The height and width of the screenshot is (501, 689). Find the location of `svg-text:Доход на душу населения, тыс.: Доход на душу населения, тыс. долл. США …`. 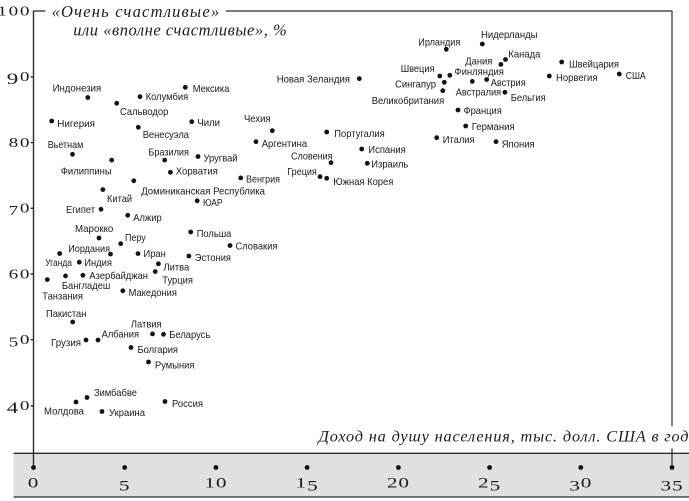

svg-text:Доход на душу населения, тыс.: Доход на душу населения, тыс. долл. США … is located at coordinates (503, 435).